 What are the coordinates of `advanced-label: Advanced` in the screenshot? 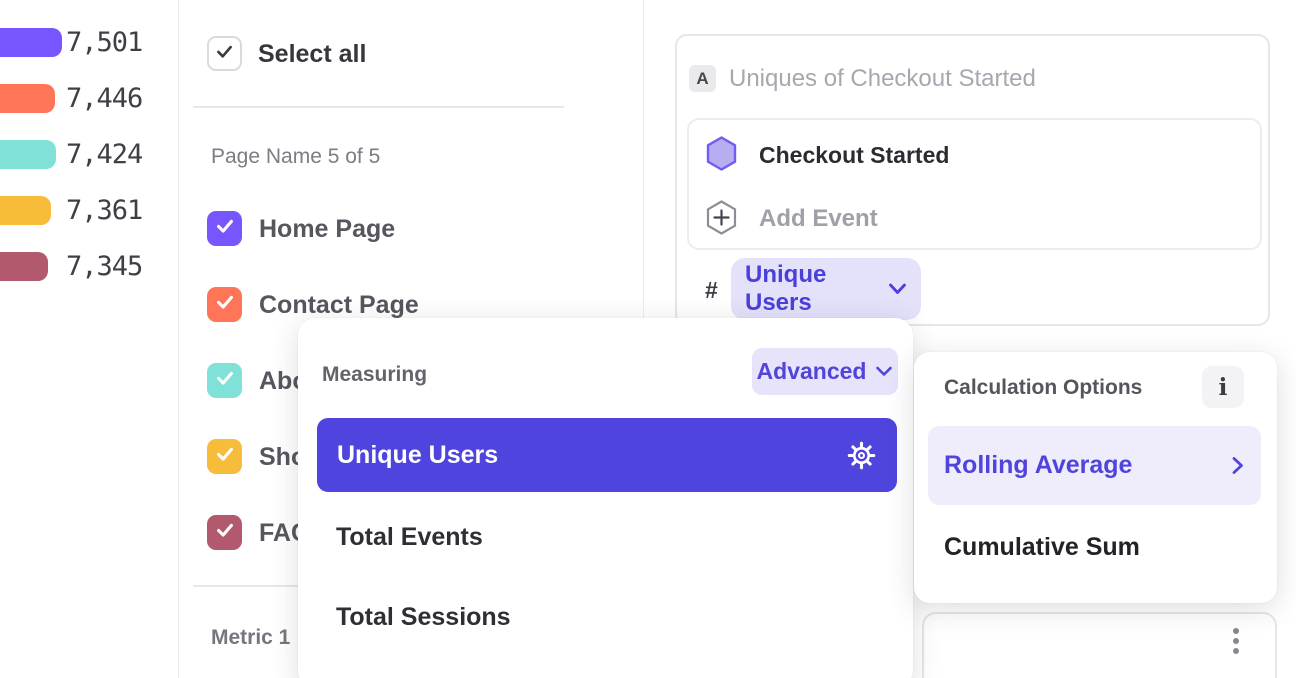 It's located at (811, 371).